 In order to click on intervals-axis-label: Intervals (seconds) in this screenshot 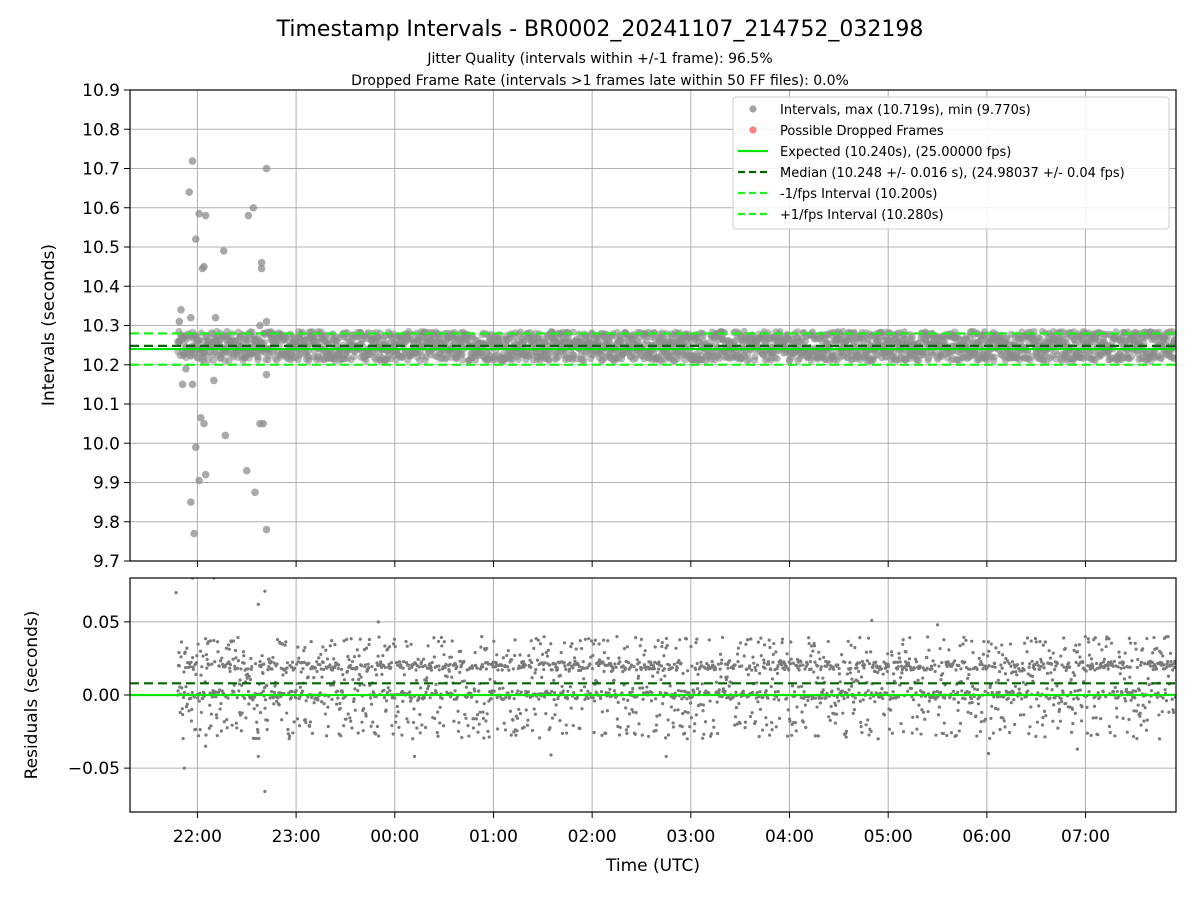, I will do `click(49, 325)`.